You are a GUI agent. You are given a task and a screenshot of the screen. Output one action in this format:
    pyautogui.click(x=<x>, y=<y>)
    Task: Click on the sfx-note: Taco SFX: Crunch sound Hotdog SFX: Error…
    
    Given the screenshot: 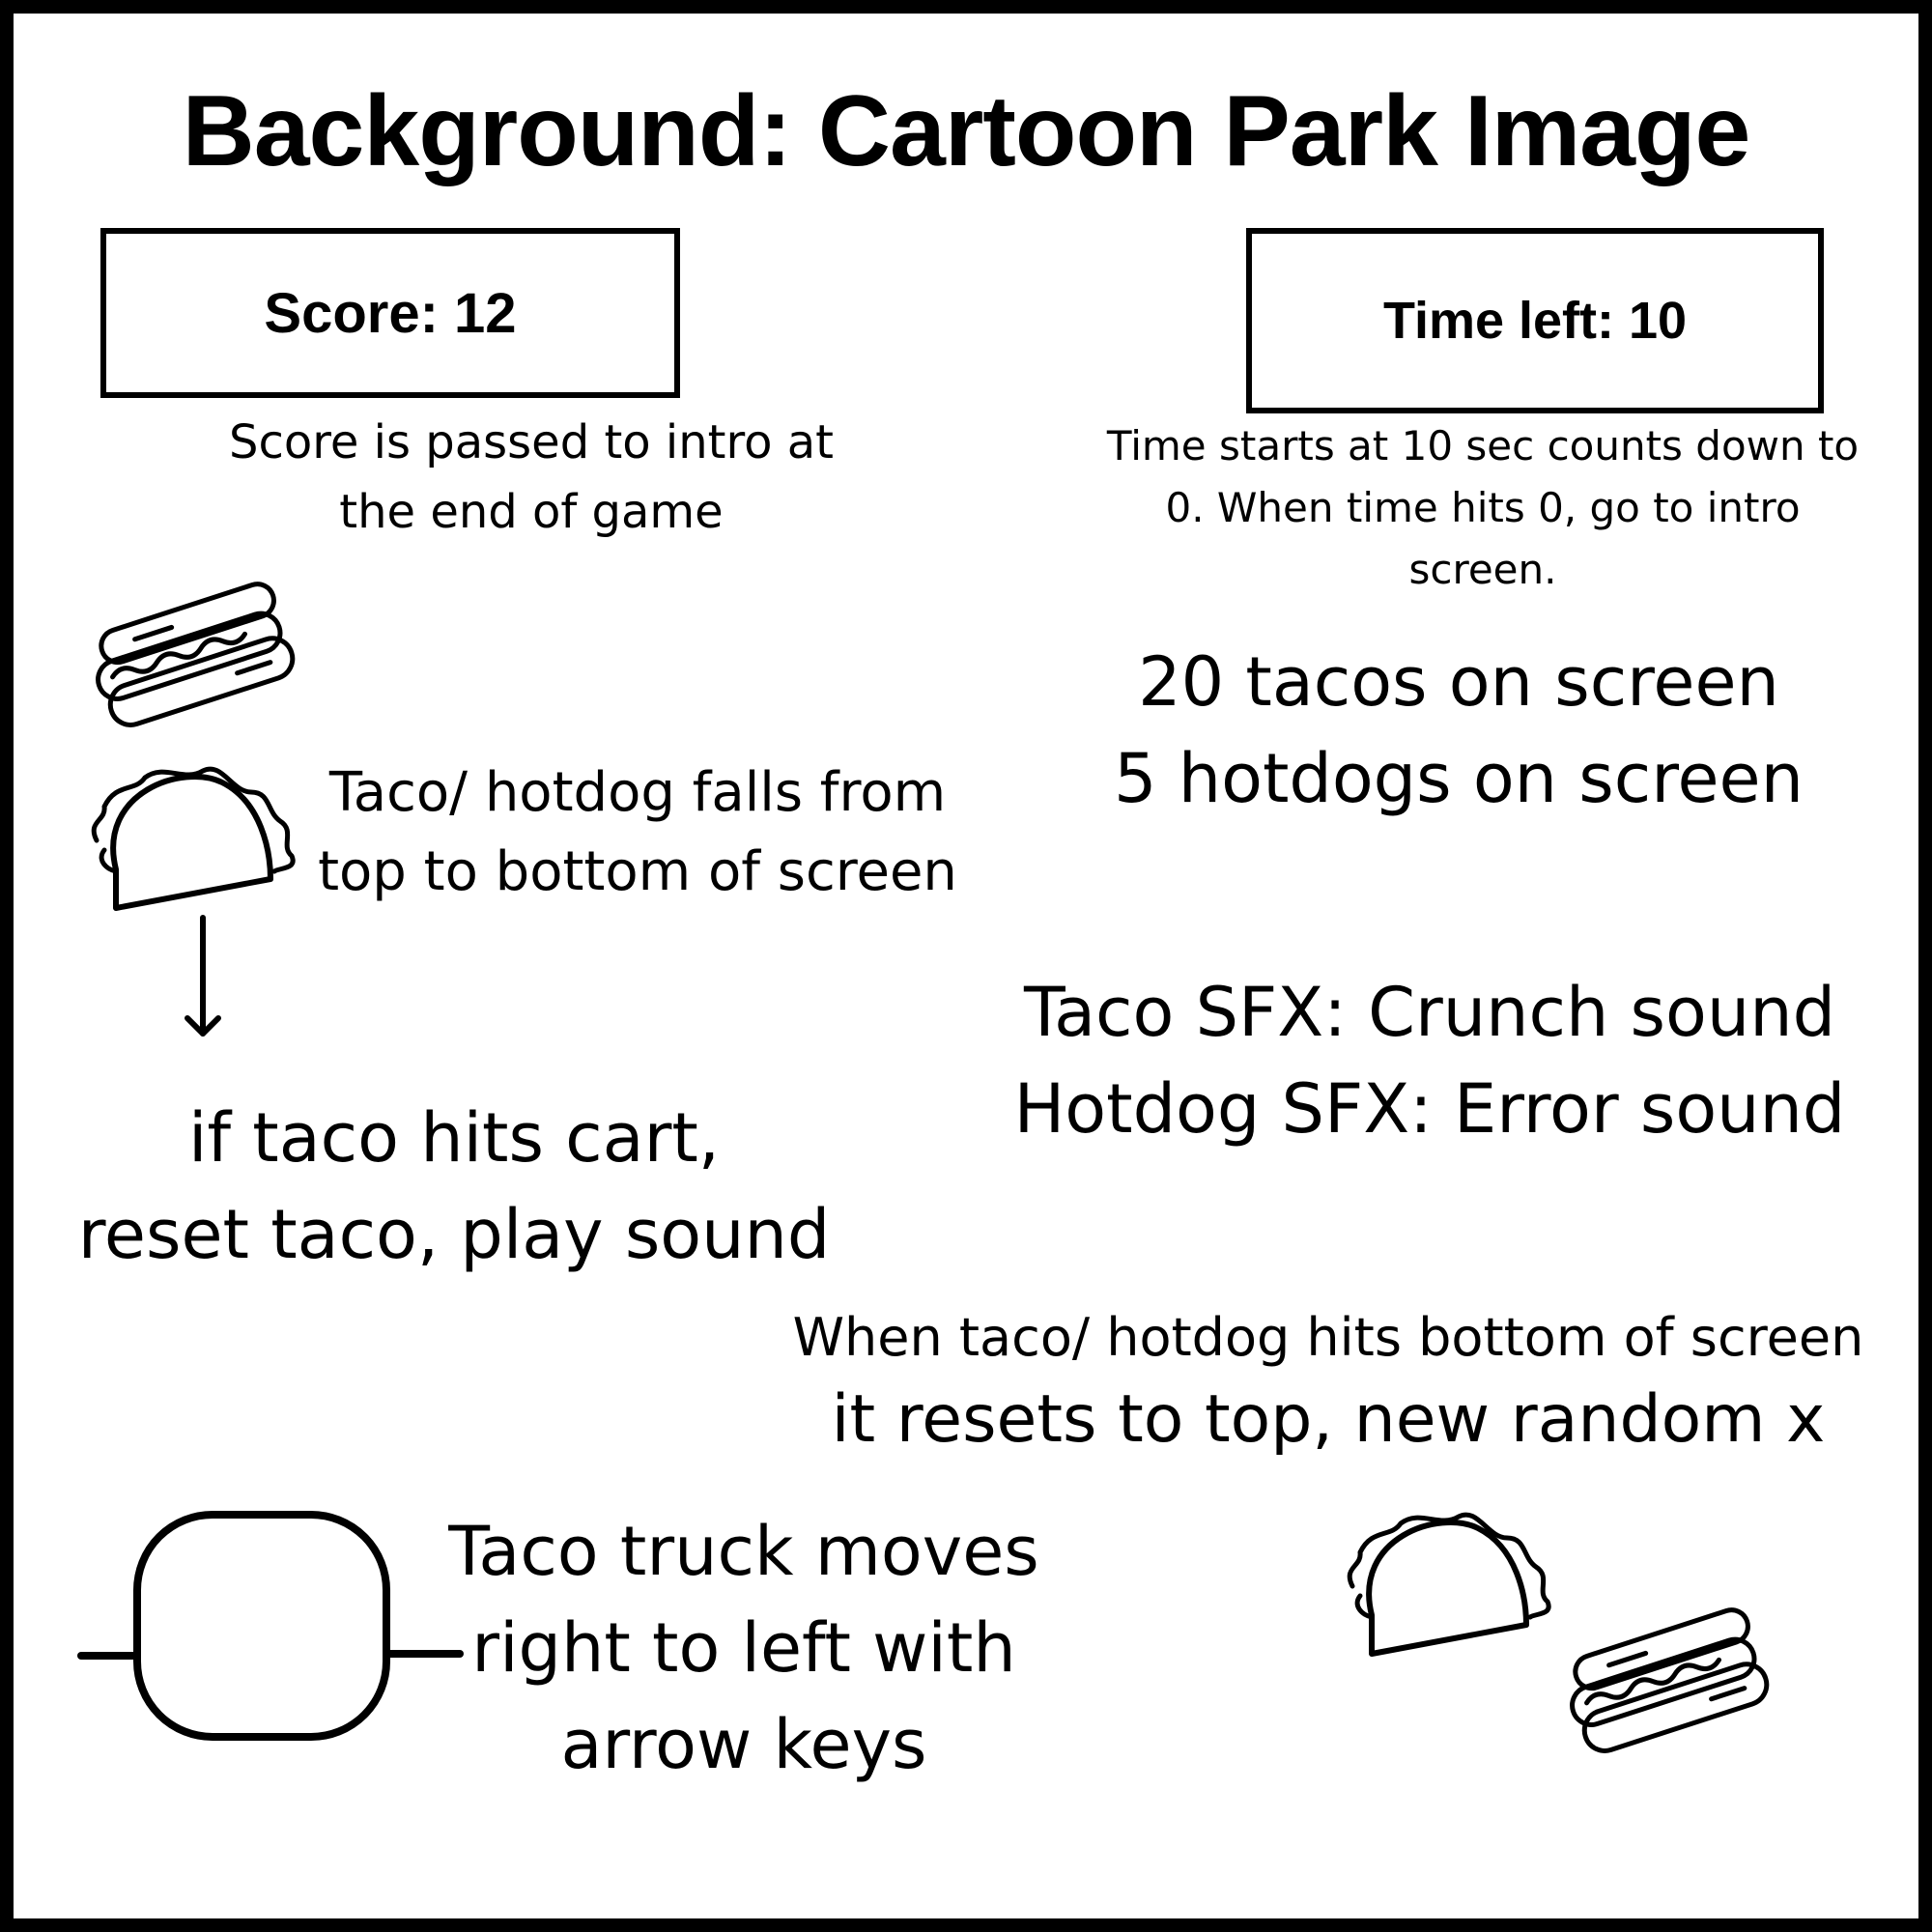 What is the action you would take?
    pyautogui.click(x=1429, y=1060)
    